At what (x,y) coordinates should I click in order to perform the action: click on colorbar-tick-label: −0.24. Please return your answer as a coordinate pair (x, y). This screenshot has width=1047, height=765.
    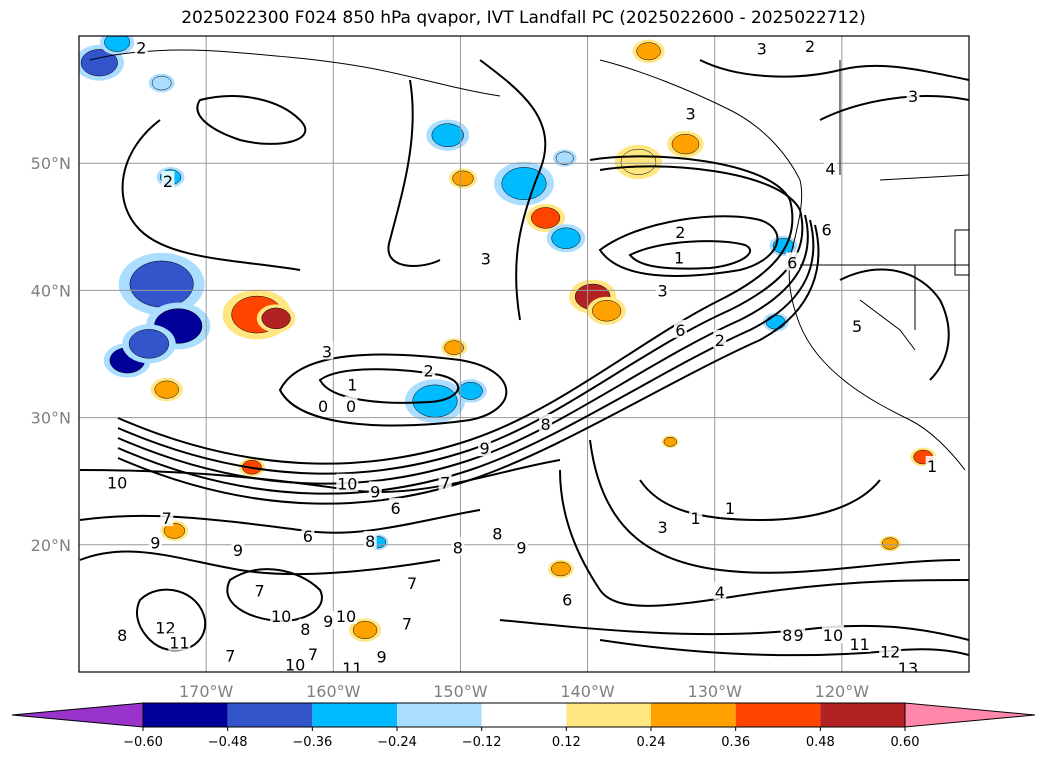
    Looking at the image, I should click on (397, 742).